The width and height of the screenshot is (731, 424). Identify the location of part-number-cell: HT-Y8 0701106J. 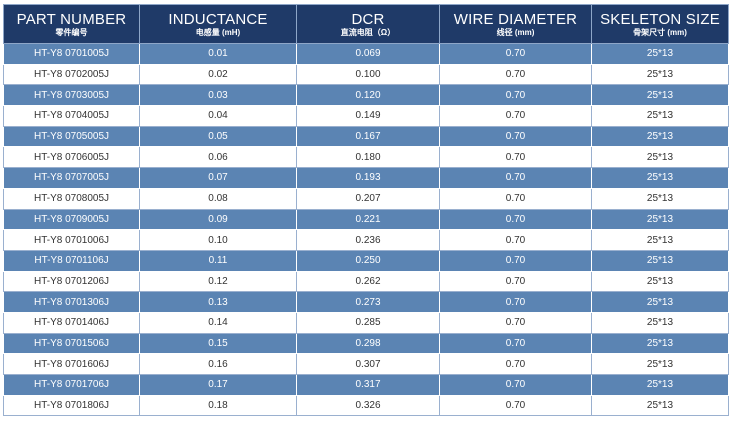
(71, 260).